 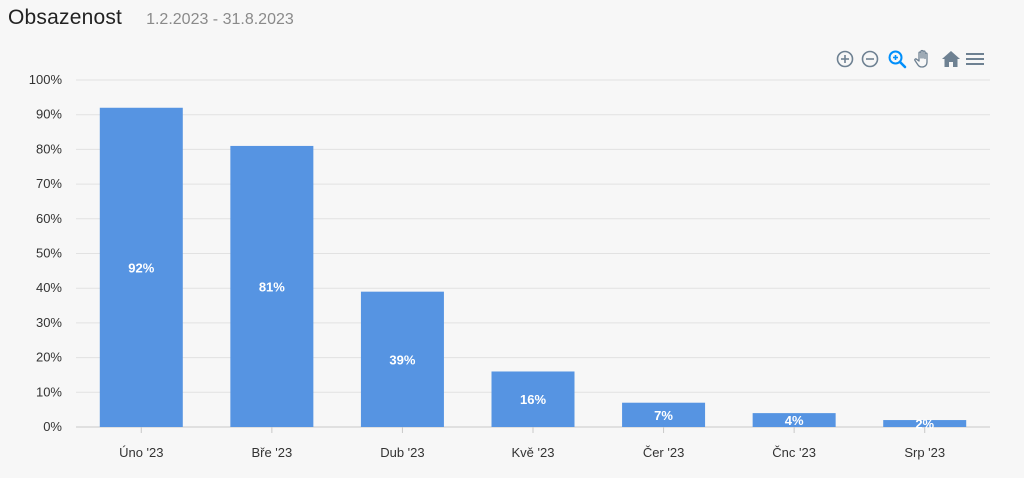 What do you see at coordinates (220, 19) in the screenshot?
I see `date-range: 1.2.2023 - 31.8.2023` at bounding box center [220, 19].